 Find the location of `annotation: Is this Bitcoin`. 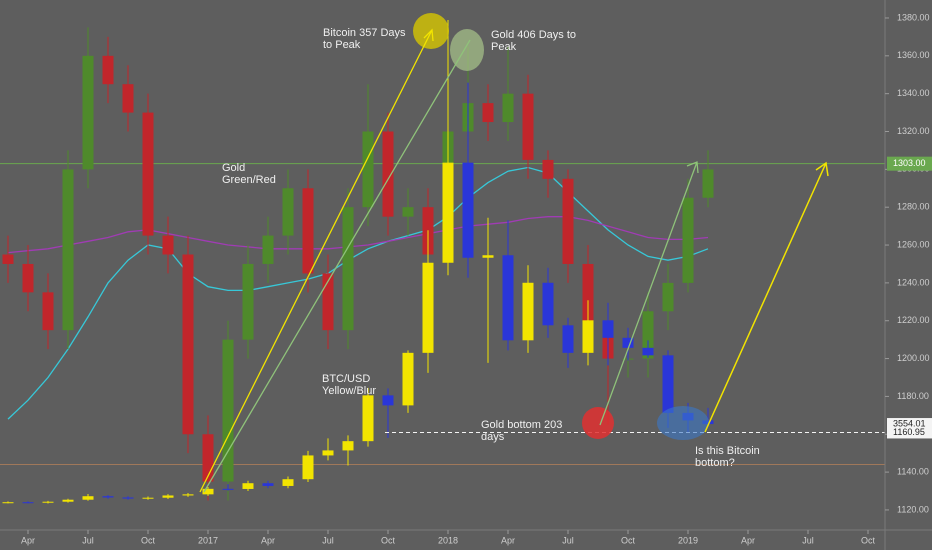

annotation: Is this Bitcoin is located at coordinates (727, 451).